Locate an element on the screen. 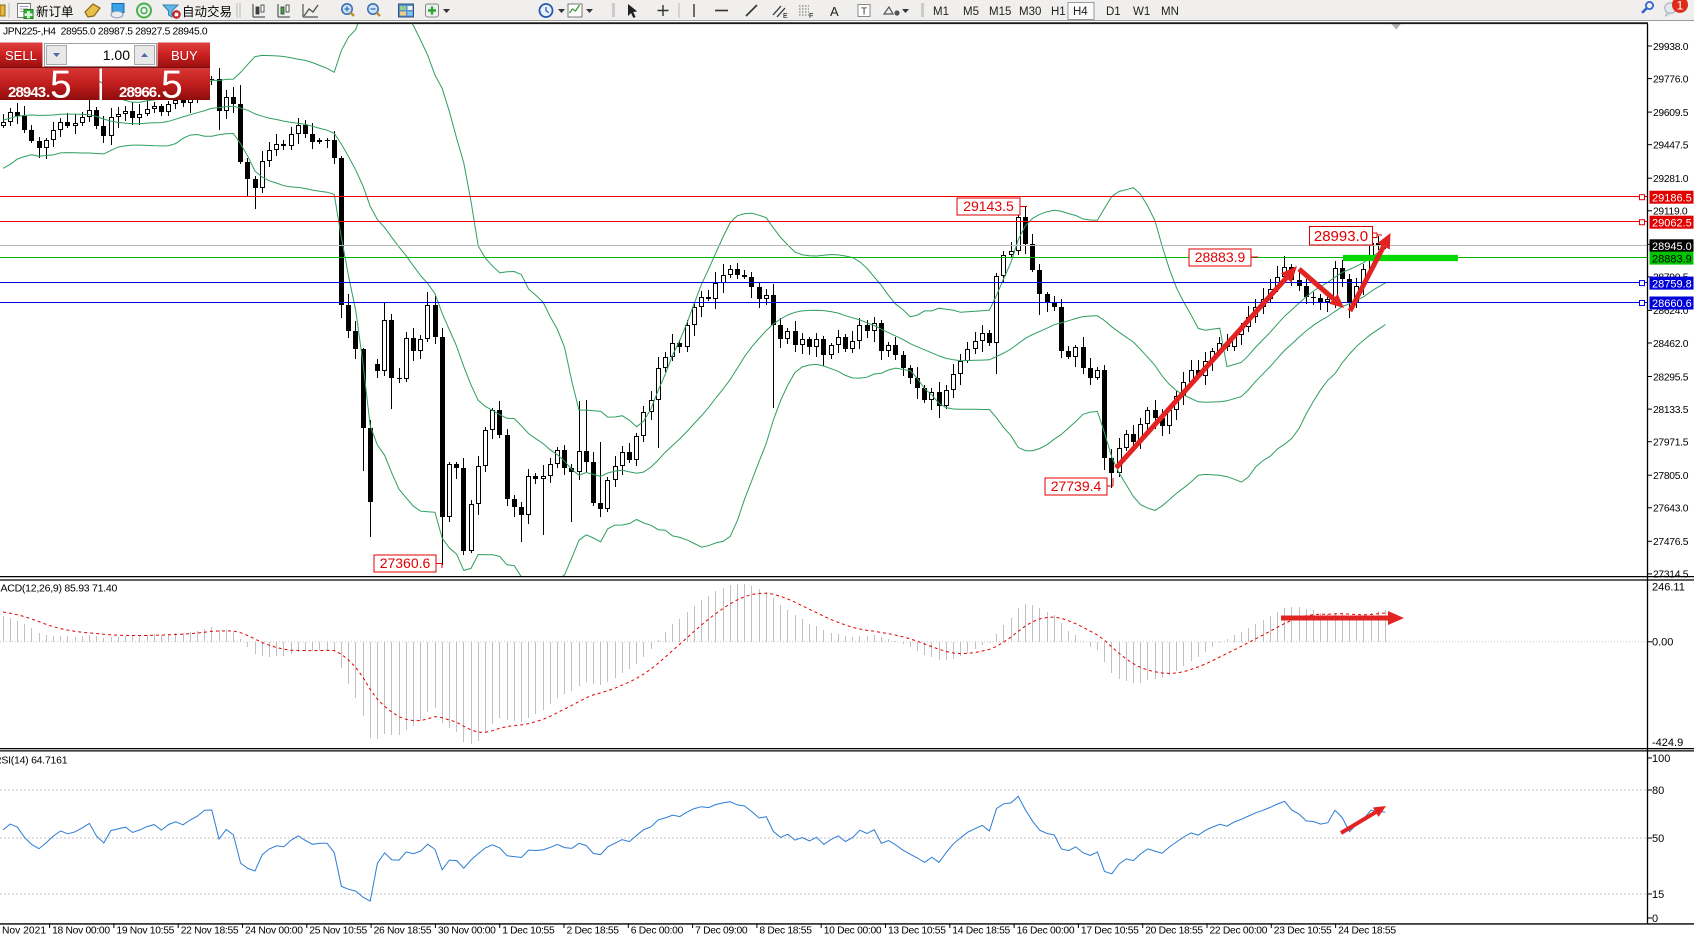 This screenshot has height=936, width=1694. svg-text: 27739.4 is located at coordinates (1076, 486).